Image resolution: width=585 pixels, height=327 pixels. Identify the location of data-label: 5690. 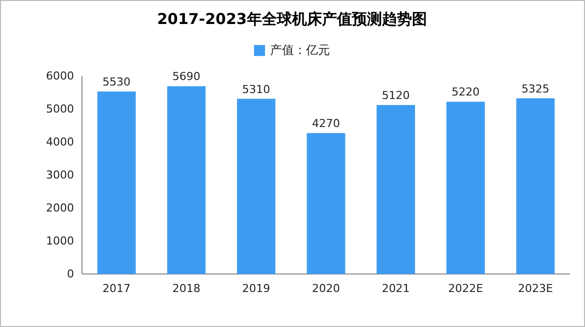
(186, 77).